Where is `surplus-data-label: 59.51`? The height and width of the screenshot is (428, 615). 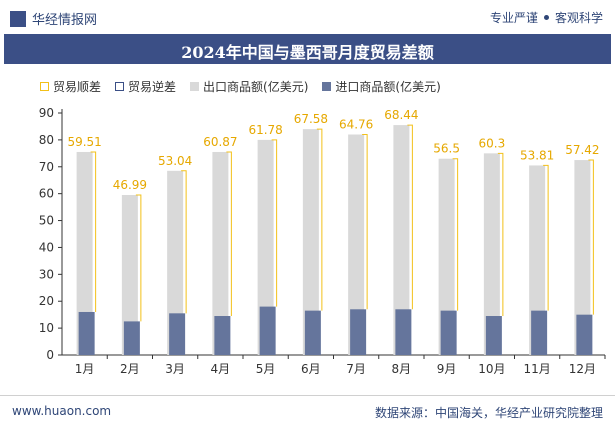 surplus-data-label: 59.51 is located at coordinates (84, 142).